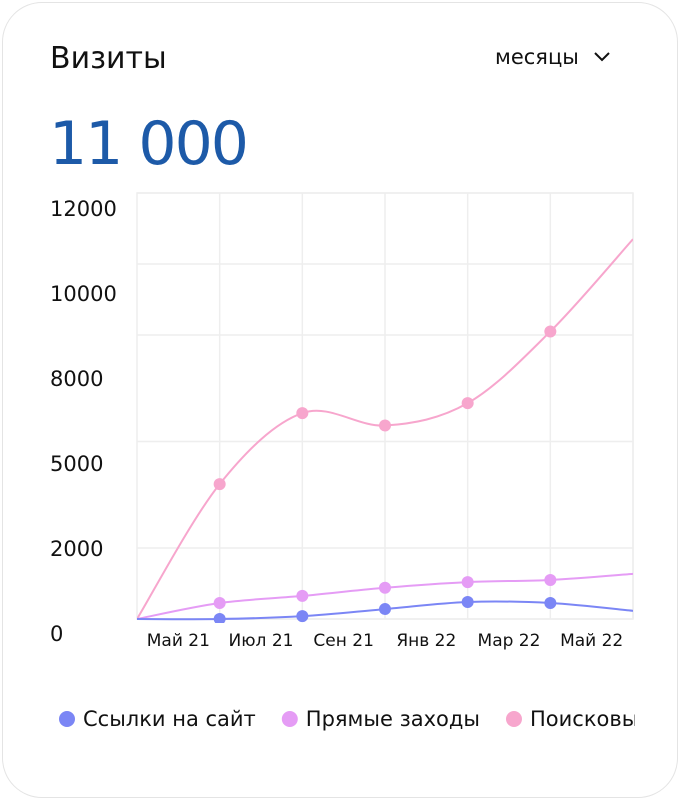 This screenshot has width=680, height=800. I want to click on y-tick-label: 5000, so click(76, 464).